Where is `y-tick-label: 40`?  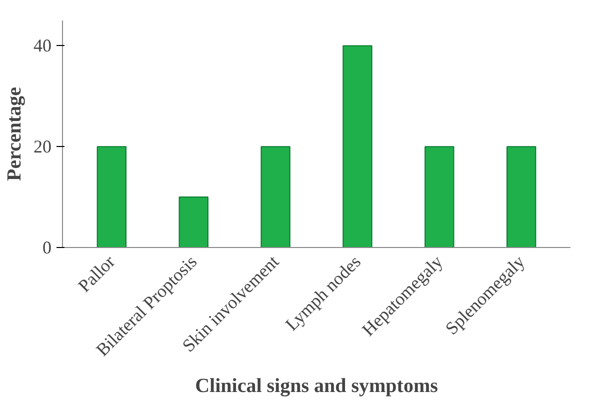
y-tick-label: 40 is located at coordinates (43, 46).